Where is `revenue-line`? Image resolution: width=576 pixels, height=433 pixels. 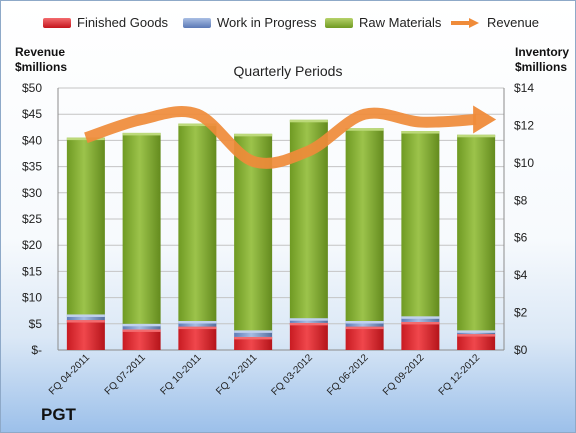
revenue-line is located at coordinates (280, 137).